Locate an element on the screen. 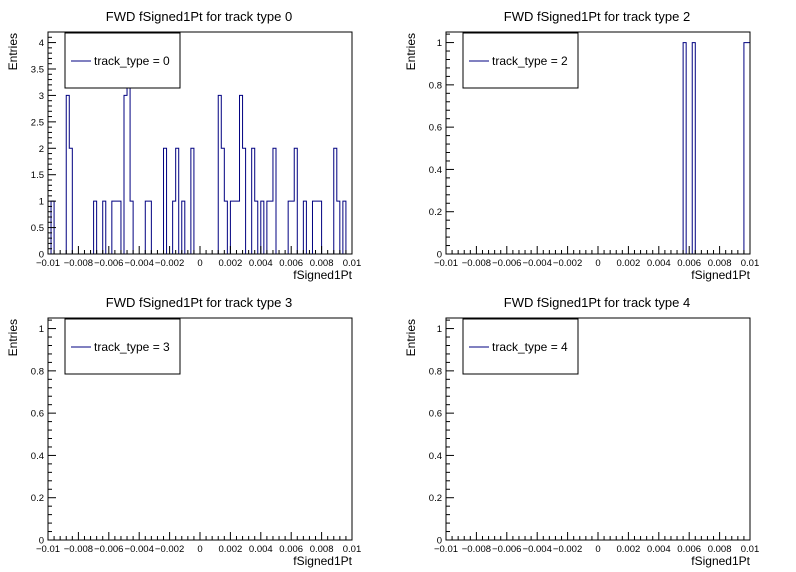 Image resolution: width=796 pixels, height=572 pixels. legend-label: track_type = 4 is located at coordinates (530, 347).